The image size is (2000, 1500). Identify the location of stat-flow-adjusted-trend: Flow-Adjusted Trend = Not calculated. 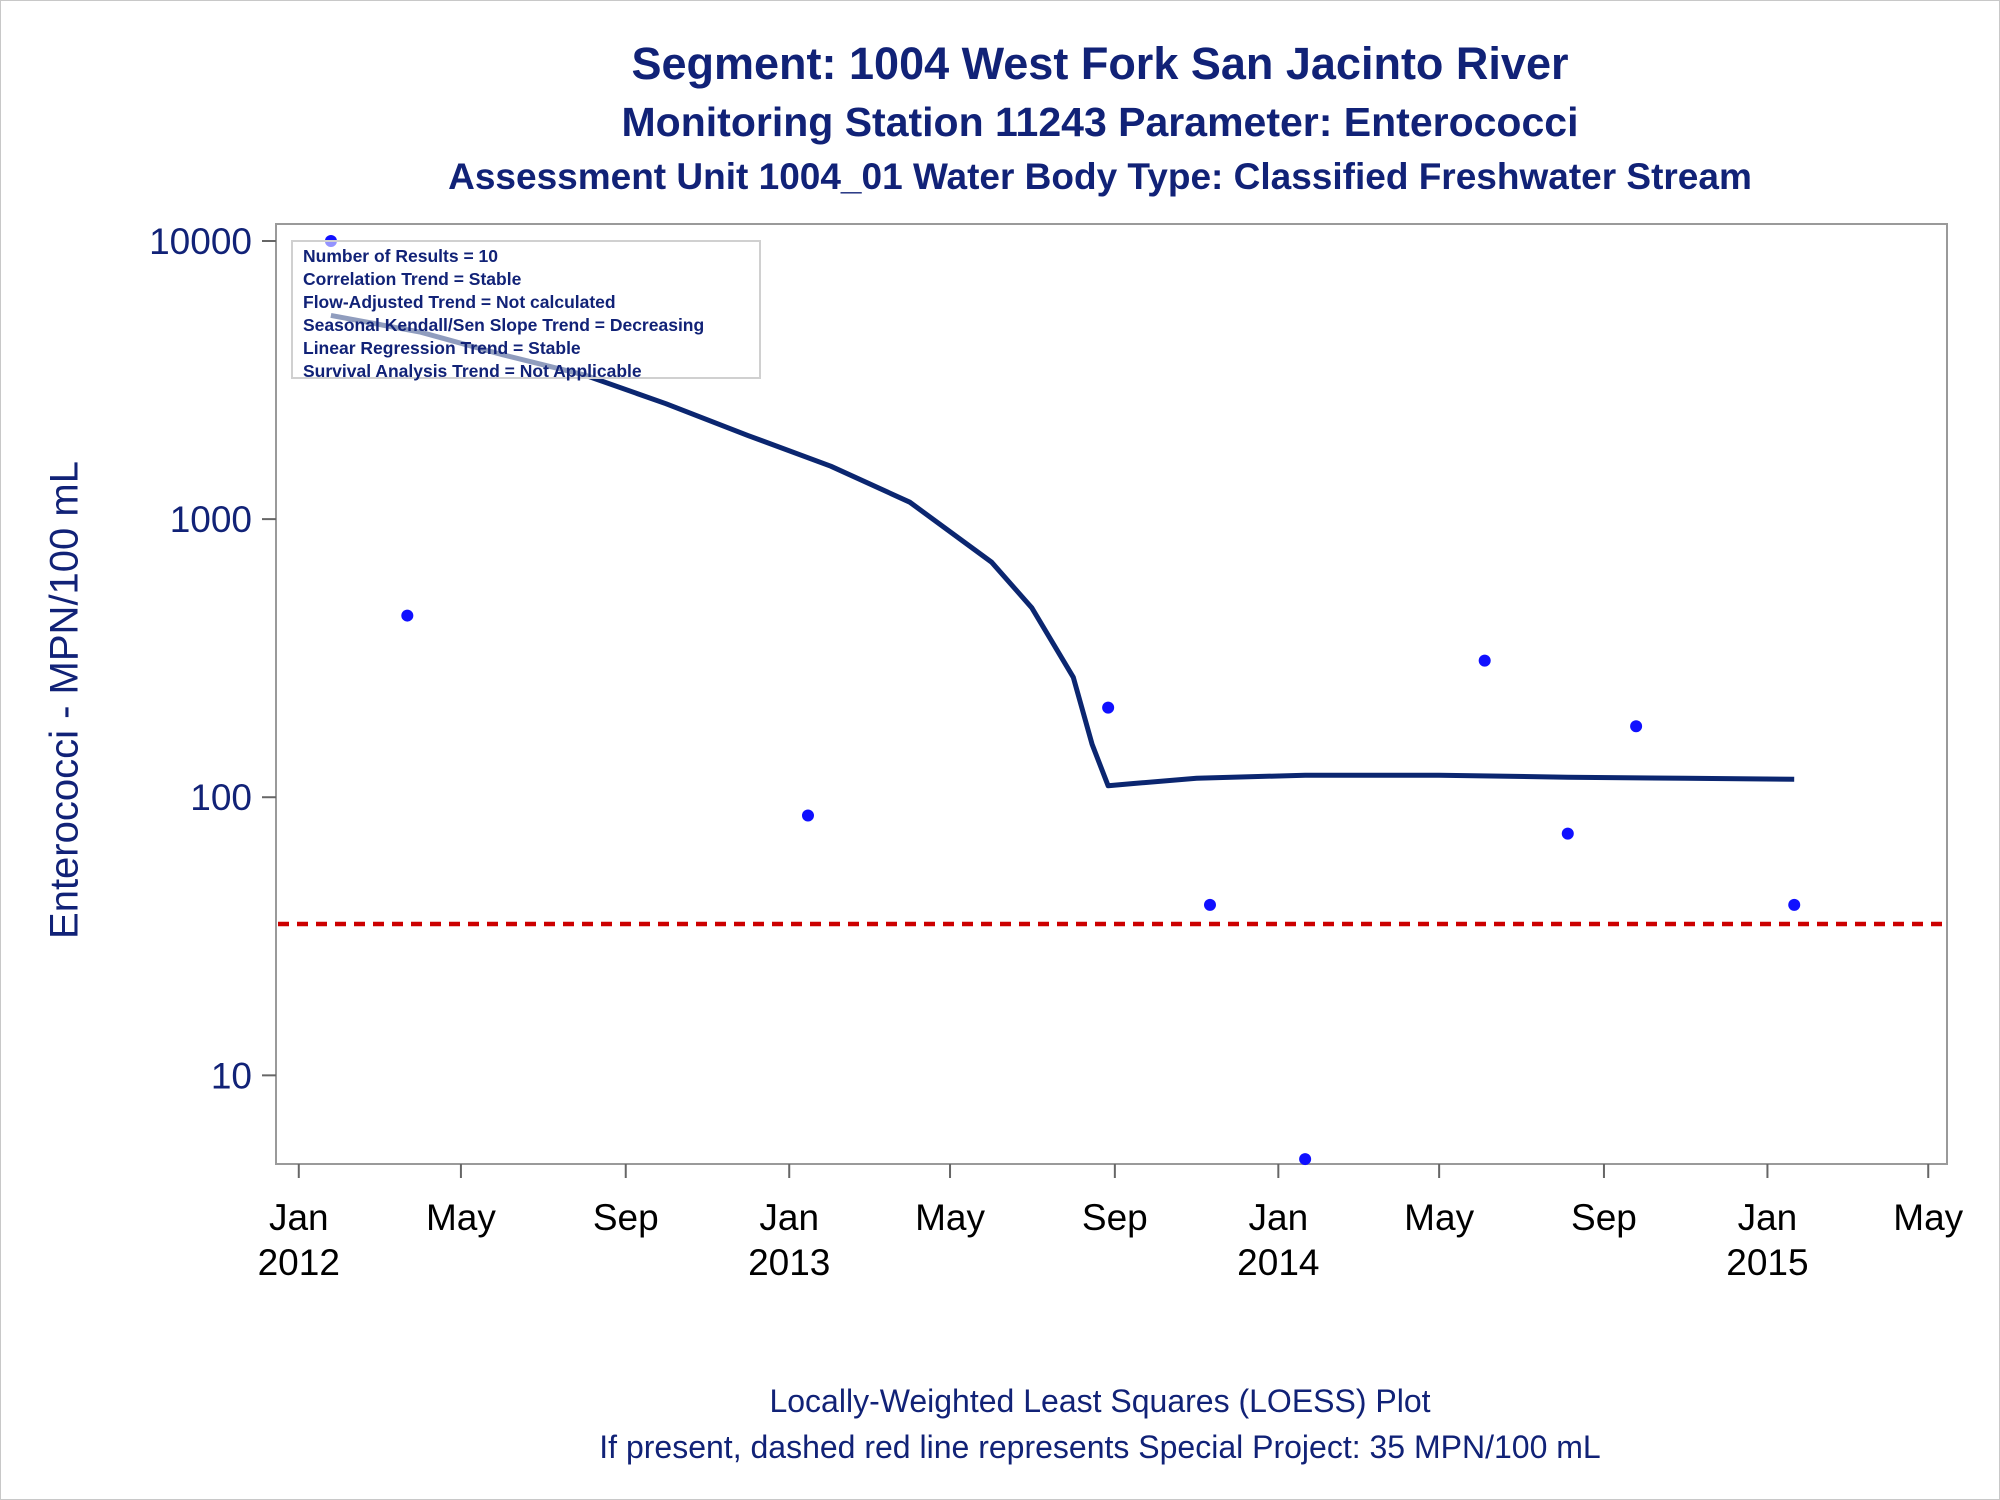
(459, 302).